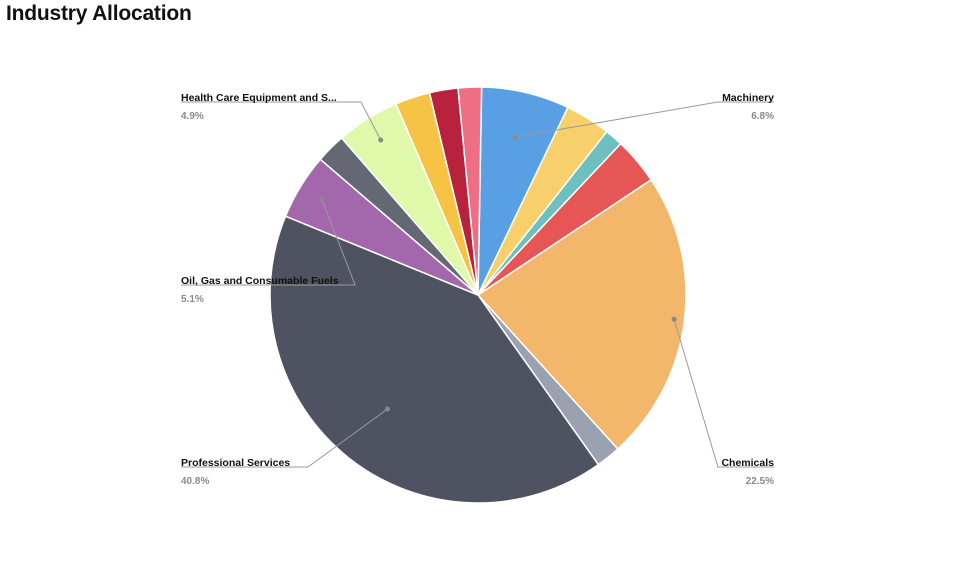  What do you see at coordinates (515, 137) in the screenshot?
I see `leader-dot-machinery` at bounding box center [515, 137].